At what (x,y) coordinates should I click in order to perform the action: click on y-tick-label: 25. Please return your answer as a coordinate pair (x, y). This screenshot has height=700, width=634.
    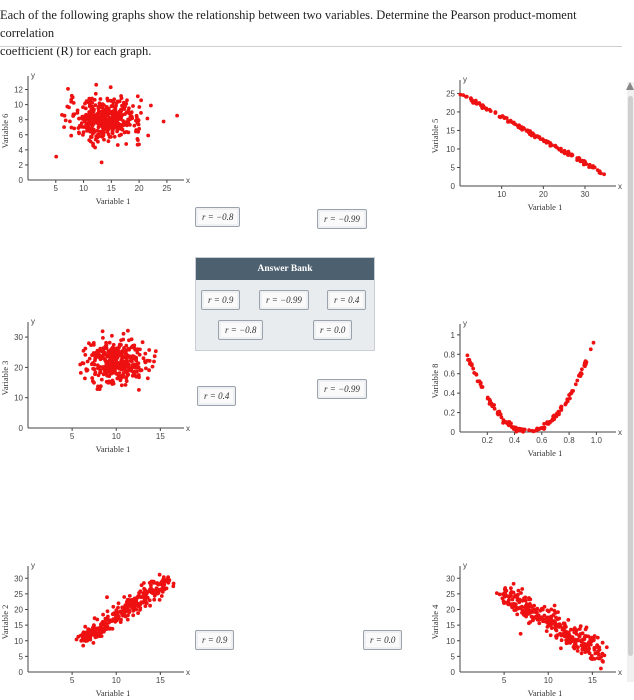
    Looking at the image, I should click on (450, 93).